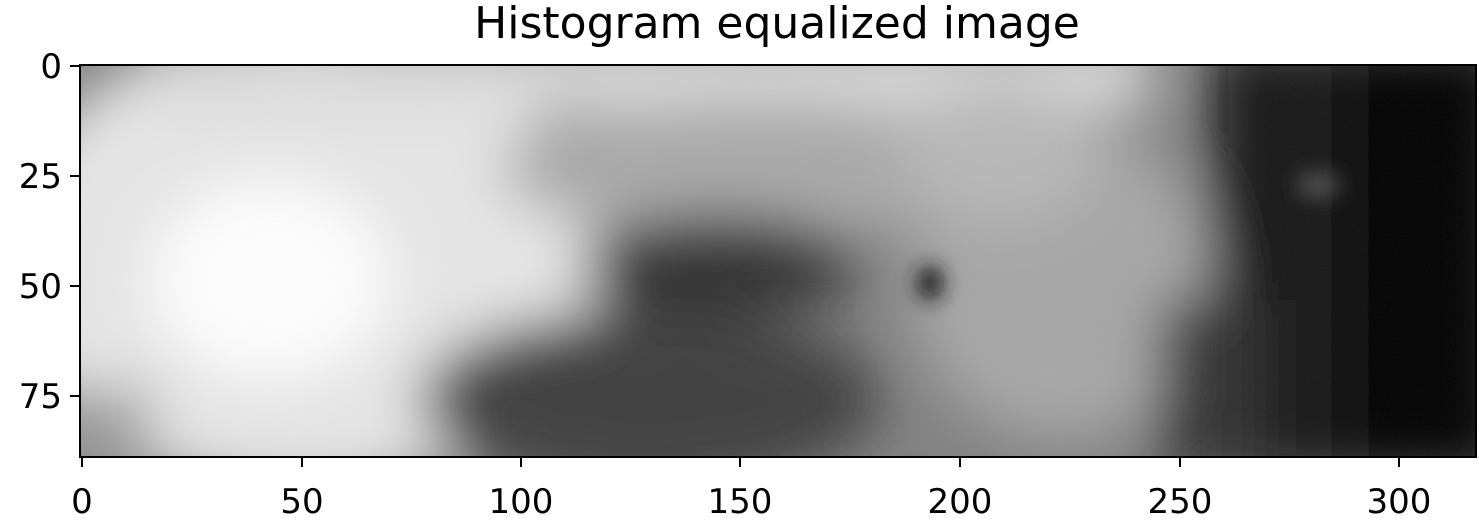  Describe the element at coordinates (777, 24) in the screenshot. I see `plot-title: Histogram equalized image` at that location.